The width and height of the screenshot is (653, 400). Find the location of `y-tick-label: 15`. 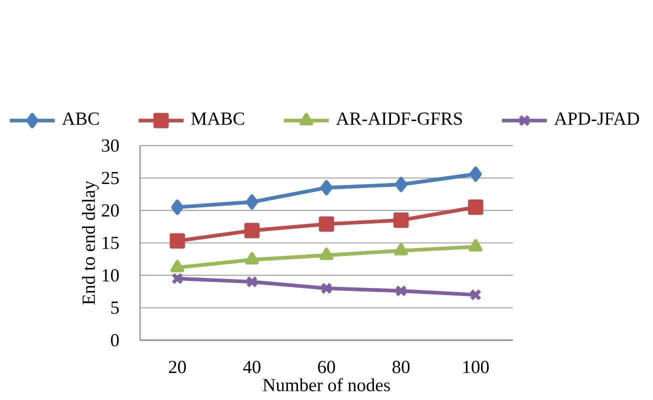

y-tick-label: 15 is located at coordinates (110, 243).